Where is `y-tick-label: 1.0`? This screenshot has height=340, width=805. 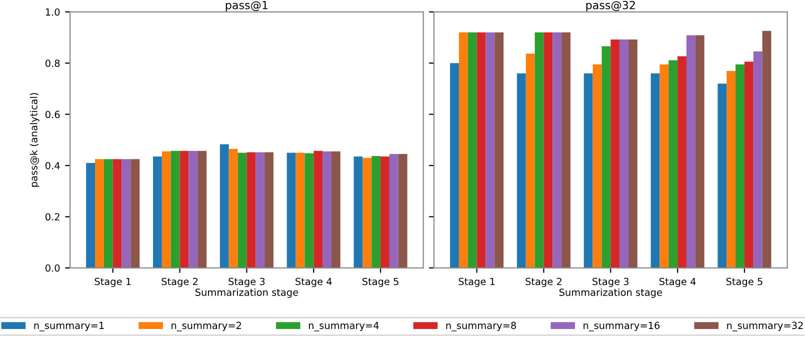
y-tick-label: 1.0 is located at coordinates (53, 12).